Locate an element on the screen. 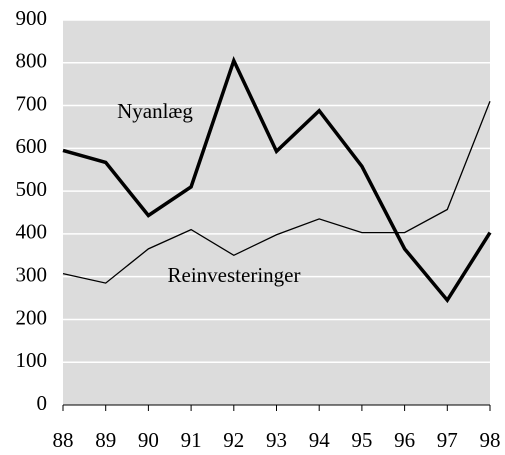 This screenshot has height=455, width=505. y-tick-label: 400 is located at coordinates (32, 232).